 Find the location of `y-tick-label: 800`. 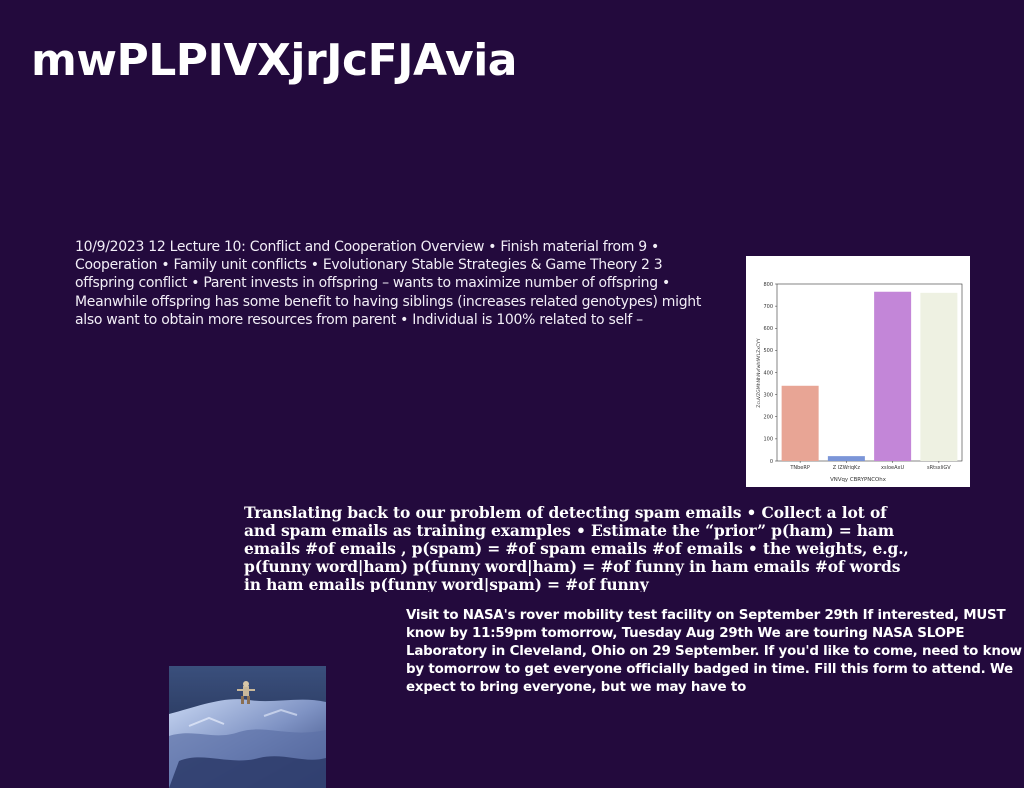

y-tick-label: 800 is located at coordinates (768, 285).